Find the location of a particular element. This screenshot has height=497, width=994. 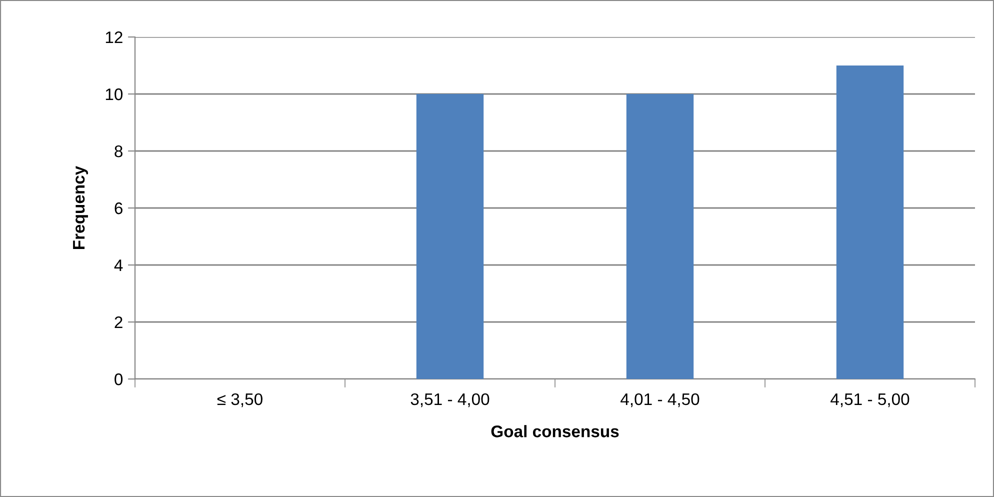

x-tick-label: 4,01 - 4,50 is located at coordinates (660, 400).